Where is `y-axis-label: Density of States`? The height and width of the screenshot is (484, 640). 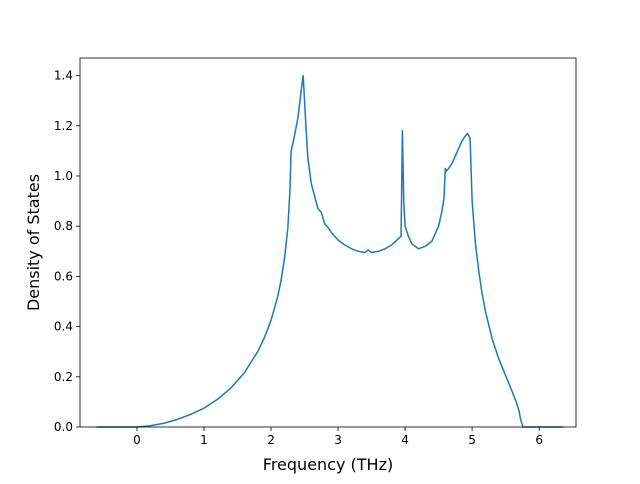
y-axis-label: Density of States is located at coordinates (33, 242).